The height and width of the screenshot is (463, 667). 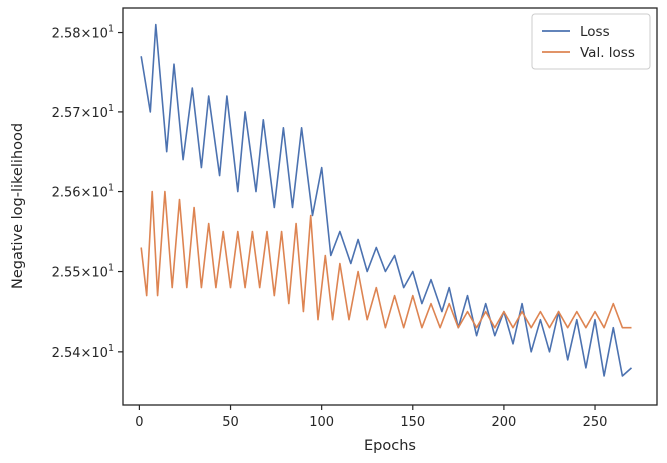 I want to click on y-tick-label: 2.57×10¹, so click(x=83, y=112).